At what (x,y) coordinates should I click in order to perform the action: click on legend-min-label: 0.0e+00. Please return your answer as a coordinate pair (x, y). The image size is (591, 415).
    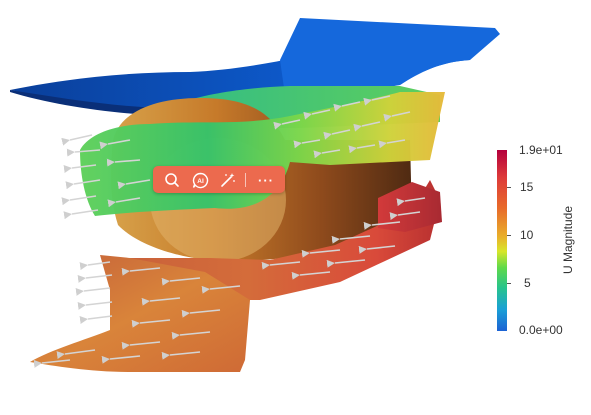
    Looking at the image, I should click on (541, 330).